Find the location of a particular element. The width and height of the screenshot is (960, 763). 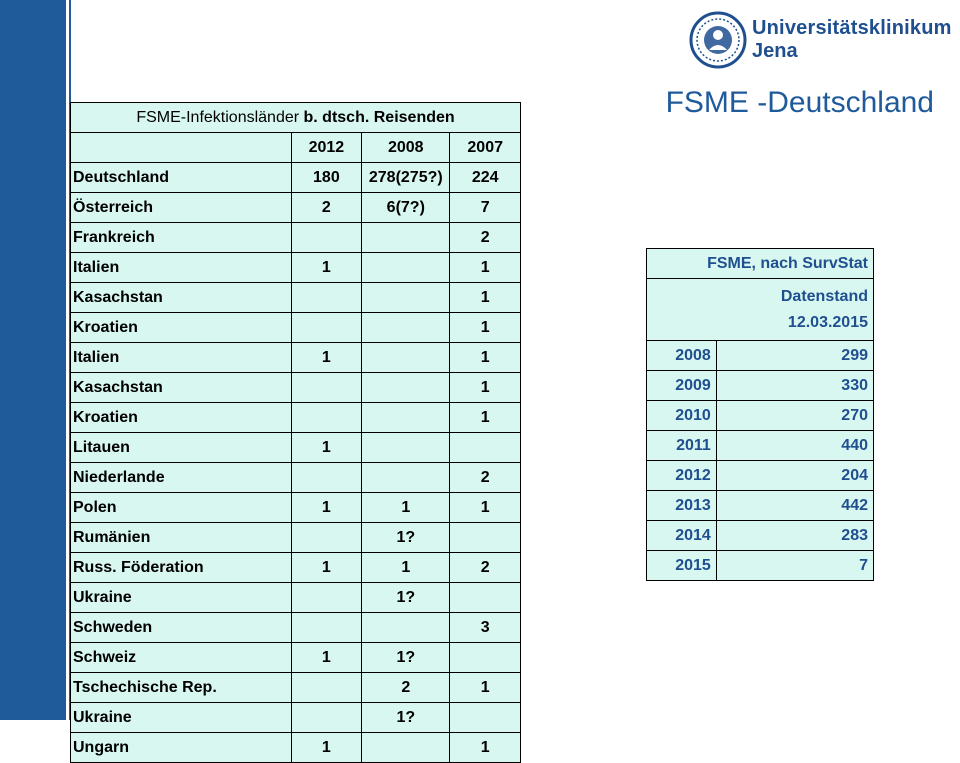

case-count-cell: 330 is located at coordinates (795, 385).